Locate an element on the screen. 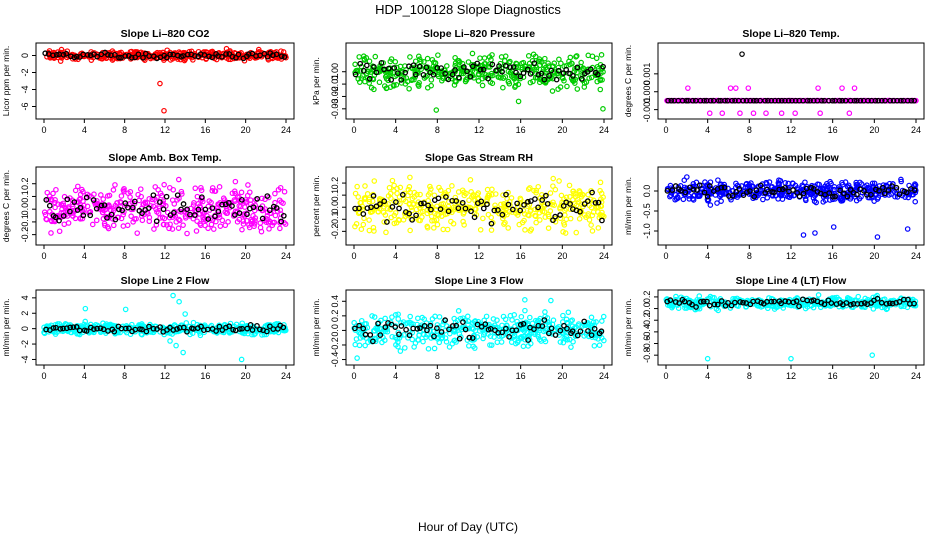 This screenshot has height=540, width=936. x-tick-label: 4 is located at coordinates (707, 376).